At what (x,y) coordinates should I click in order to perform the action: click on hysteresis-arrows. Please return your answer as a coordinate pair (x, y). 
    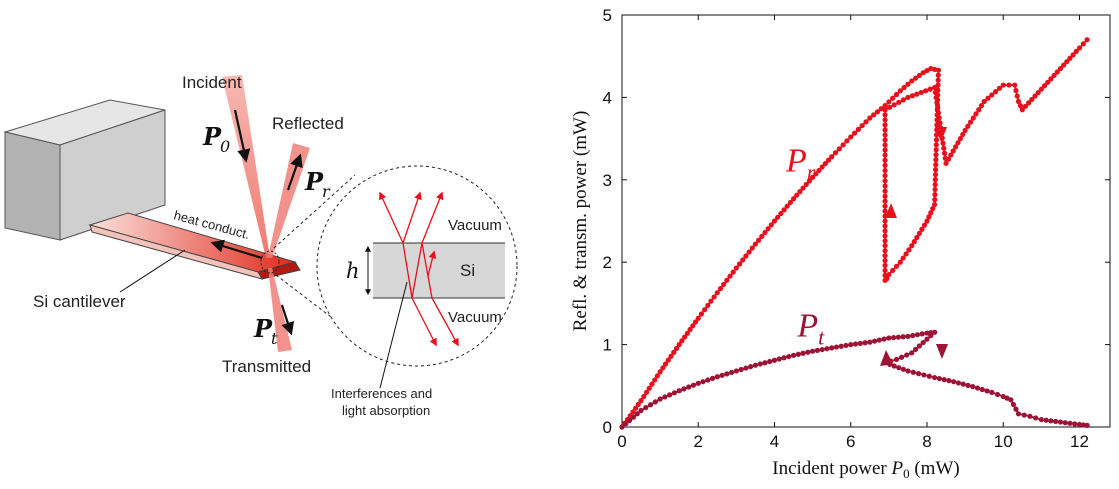
    Looking at the image, I should click on (914, 246).